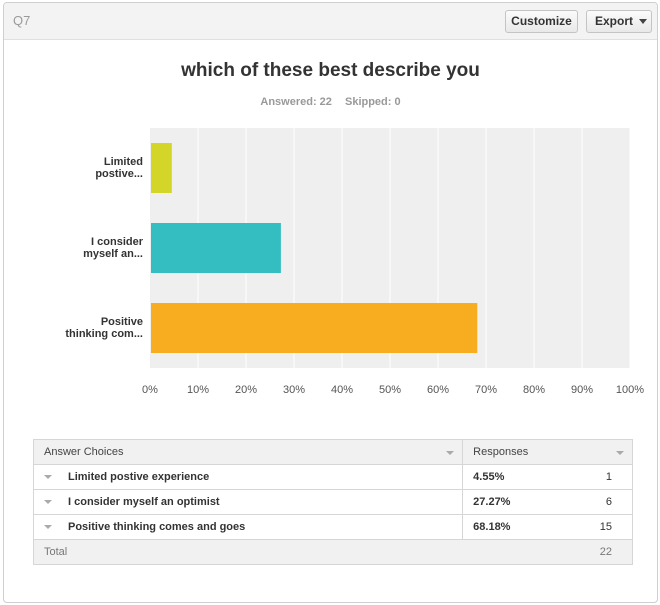  What do you see at coordinates (502, 477) in the screenshot?
I see `response-percent: 4.55%` at bounding box center [502, 477].